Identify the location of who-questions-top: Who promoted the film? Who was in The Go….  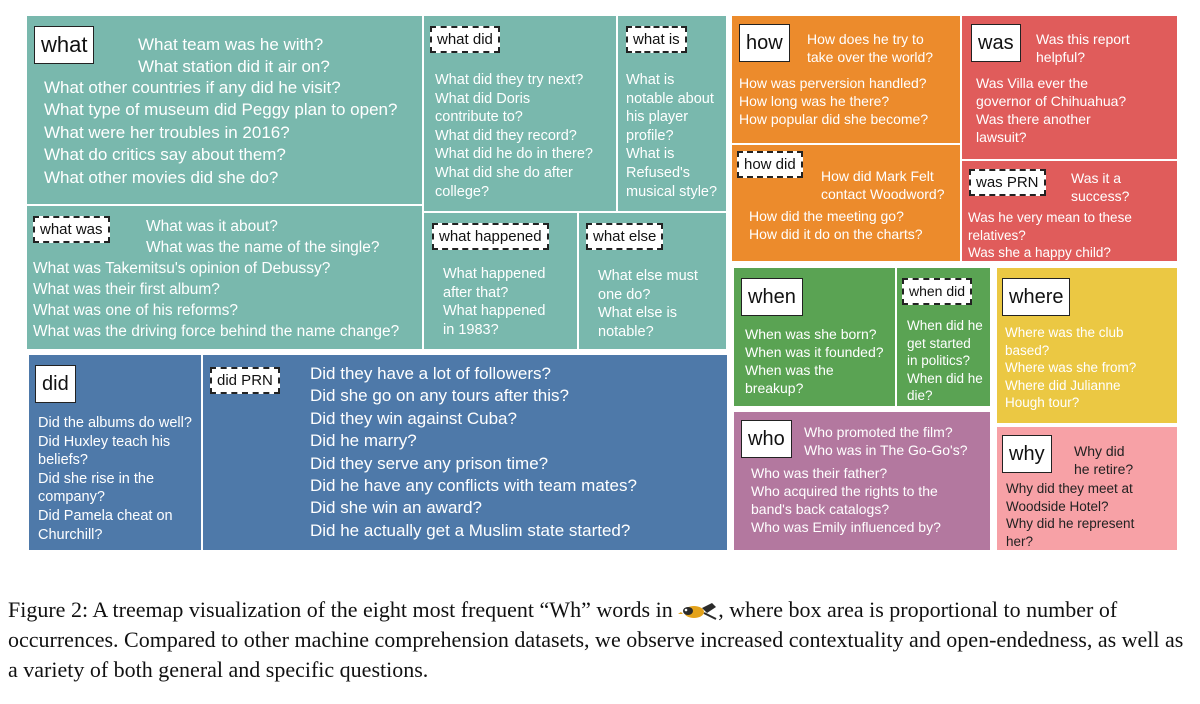
(886, 441).